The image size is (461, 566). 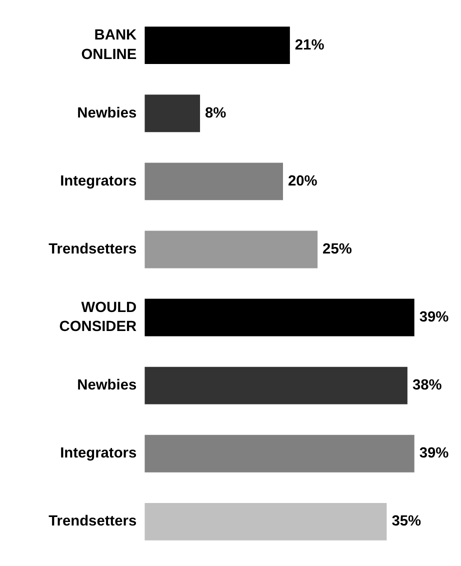 What do you see at coordinates (109, 45) in the screenshot?
I see `y-tick-label: BANK ONLINE` at bounding box center [109, 45].